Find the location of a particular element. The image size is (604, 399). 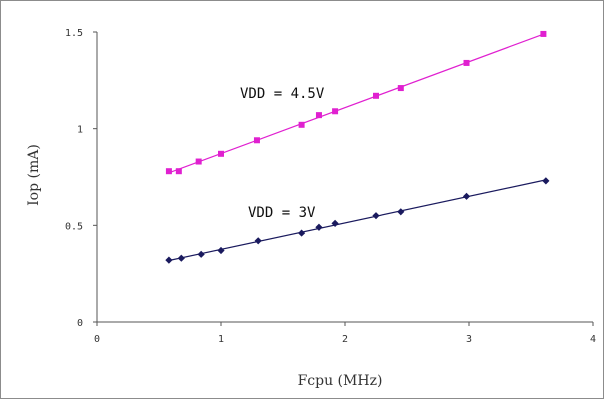

series-2-trendline is located at coordinates (357, 220).